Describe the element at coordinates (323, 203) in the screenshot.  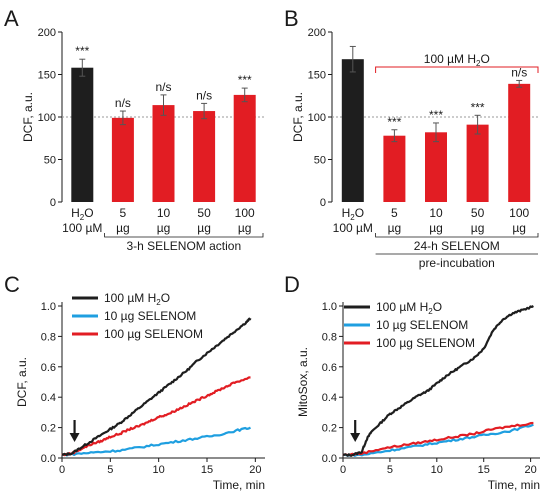
I see `y-tick-label: 0` at that location.